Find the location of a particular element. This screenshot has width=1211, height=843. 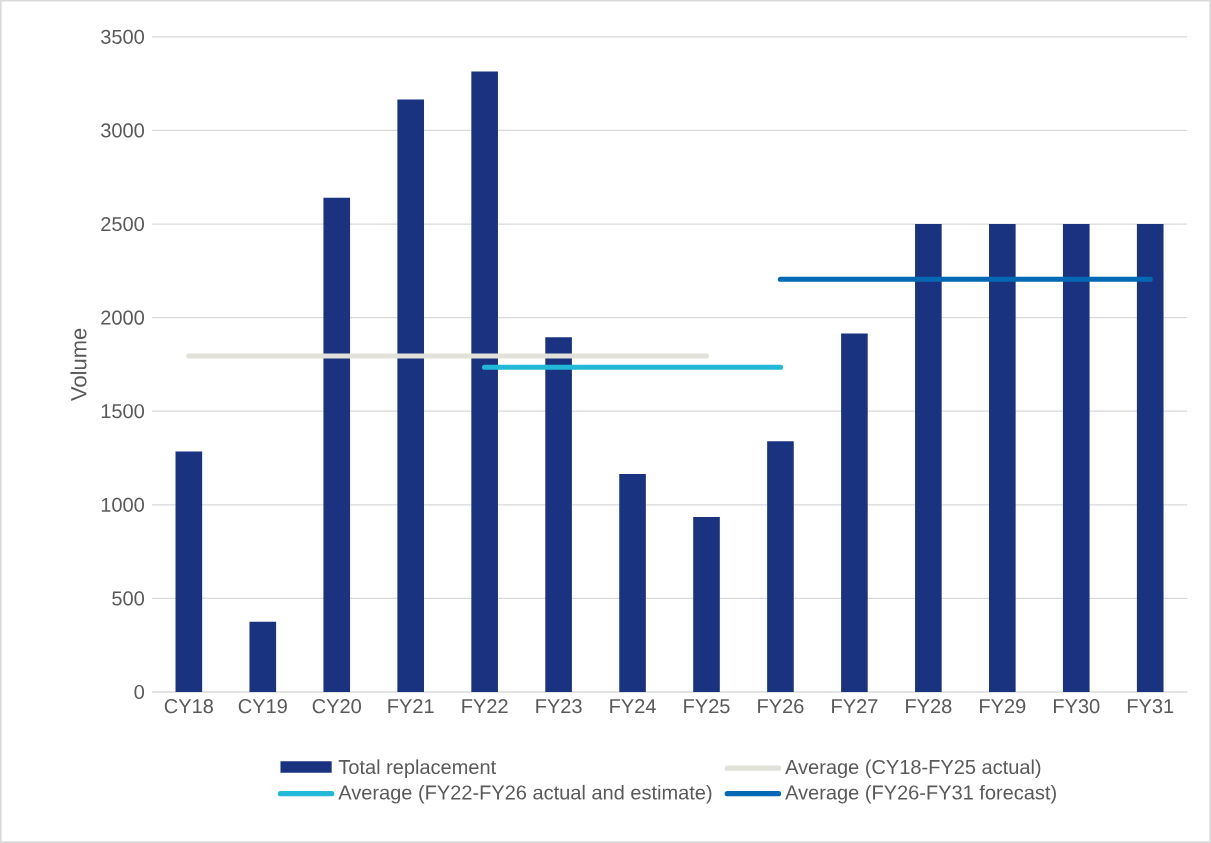

x-tick-label: FY31 is located at coordinates (1150, 706).